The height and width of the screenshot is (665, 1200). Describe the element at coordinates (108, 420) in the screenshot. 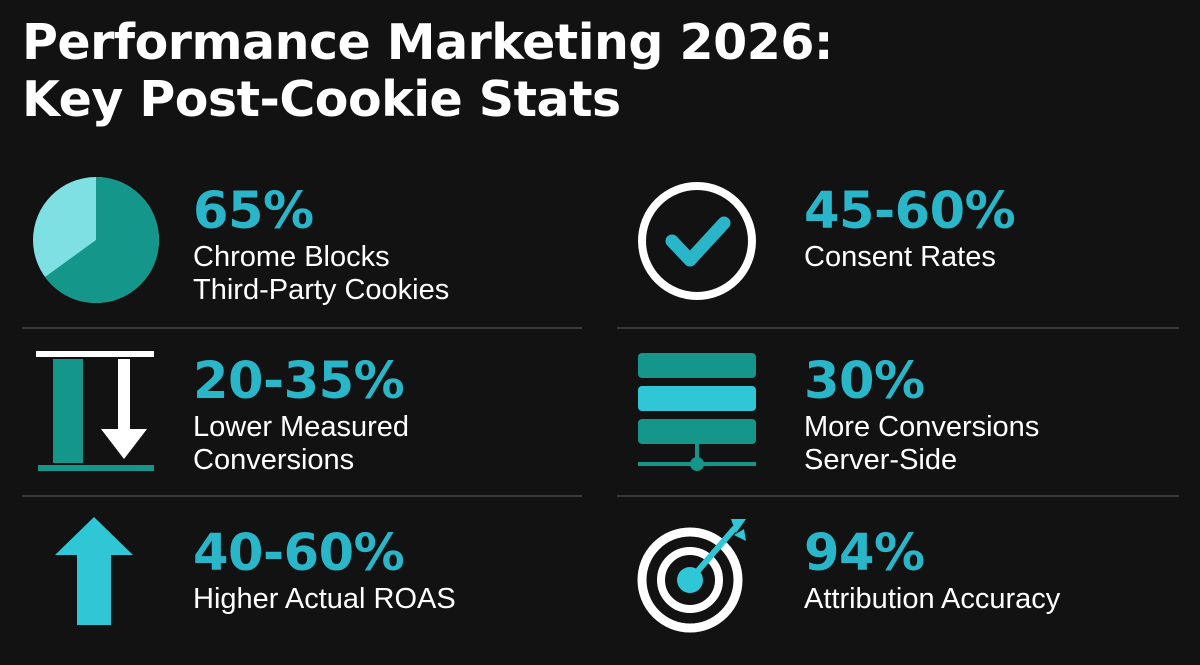

I see `down-arrow-icon` at that location.